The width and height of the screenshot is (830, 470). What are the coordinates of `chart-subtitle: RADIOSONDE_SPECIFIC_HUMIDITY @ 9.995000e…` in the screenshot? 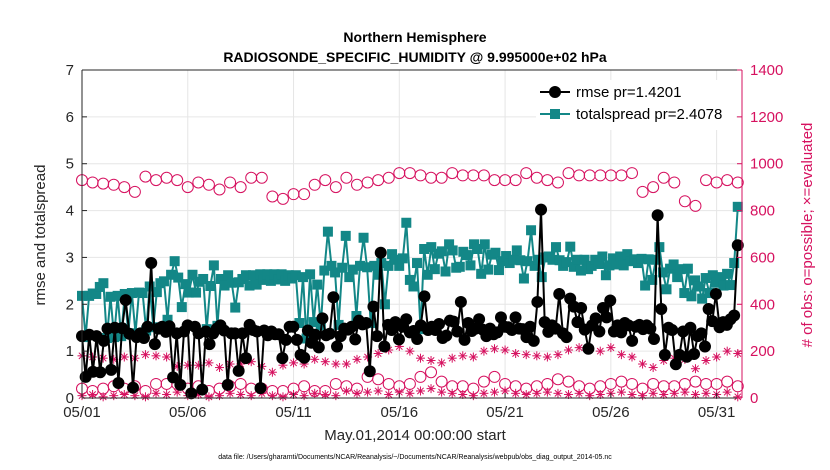 It's located at (415, 57).